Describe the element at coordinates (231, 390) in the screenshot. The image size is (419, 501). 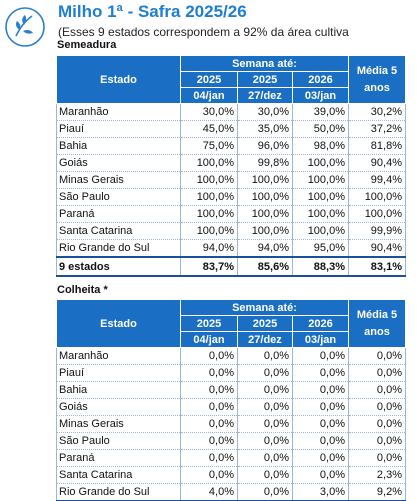
I see `table-row: Bahia 0,0% 0,0% 0,0% 0,0%` at that location.